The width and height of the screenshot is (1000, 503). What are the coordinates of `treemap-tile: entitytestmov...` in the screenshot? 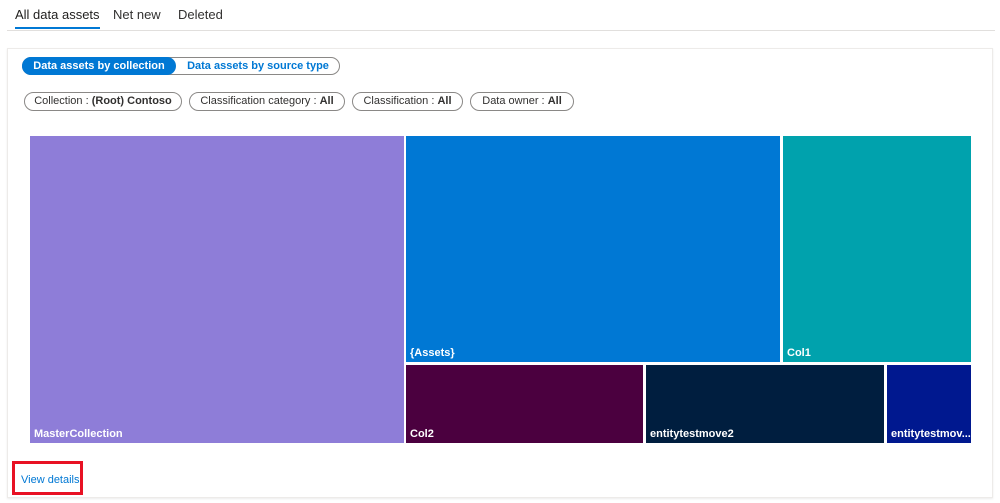 It's located at (929, 404).